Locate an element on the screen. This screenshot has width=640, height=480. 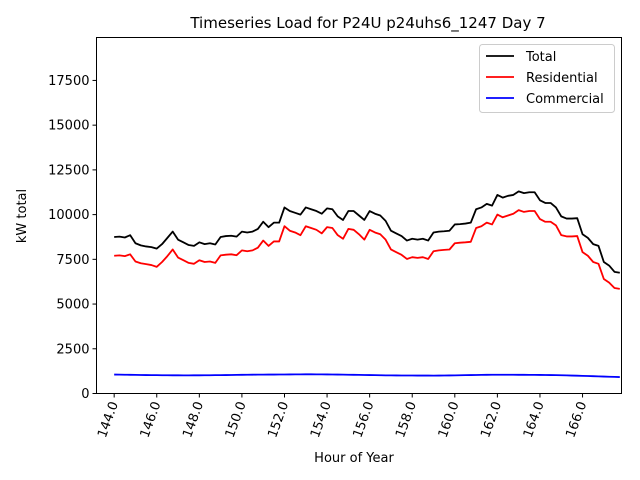
x-axis-label: Hour of Year is located at coordinates (354, 458).